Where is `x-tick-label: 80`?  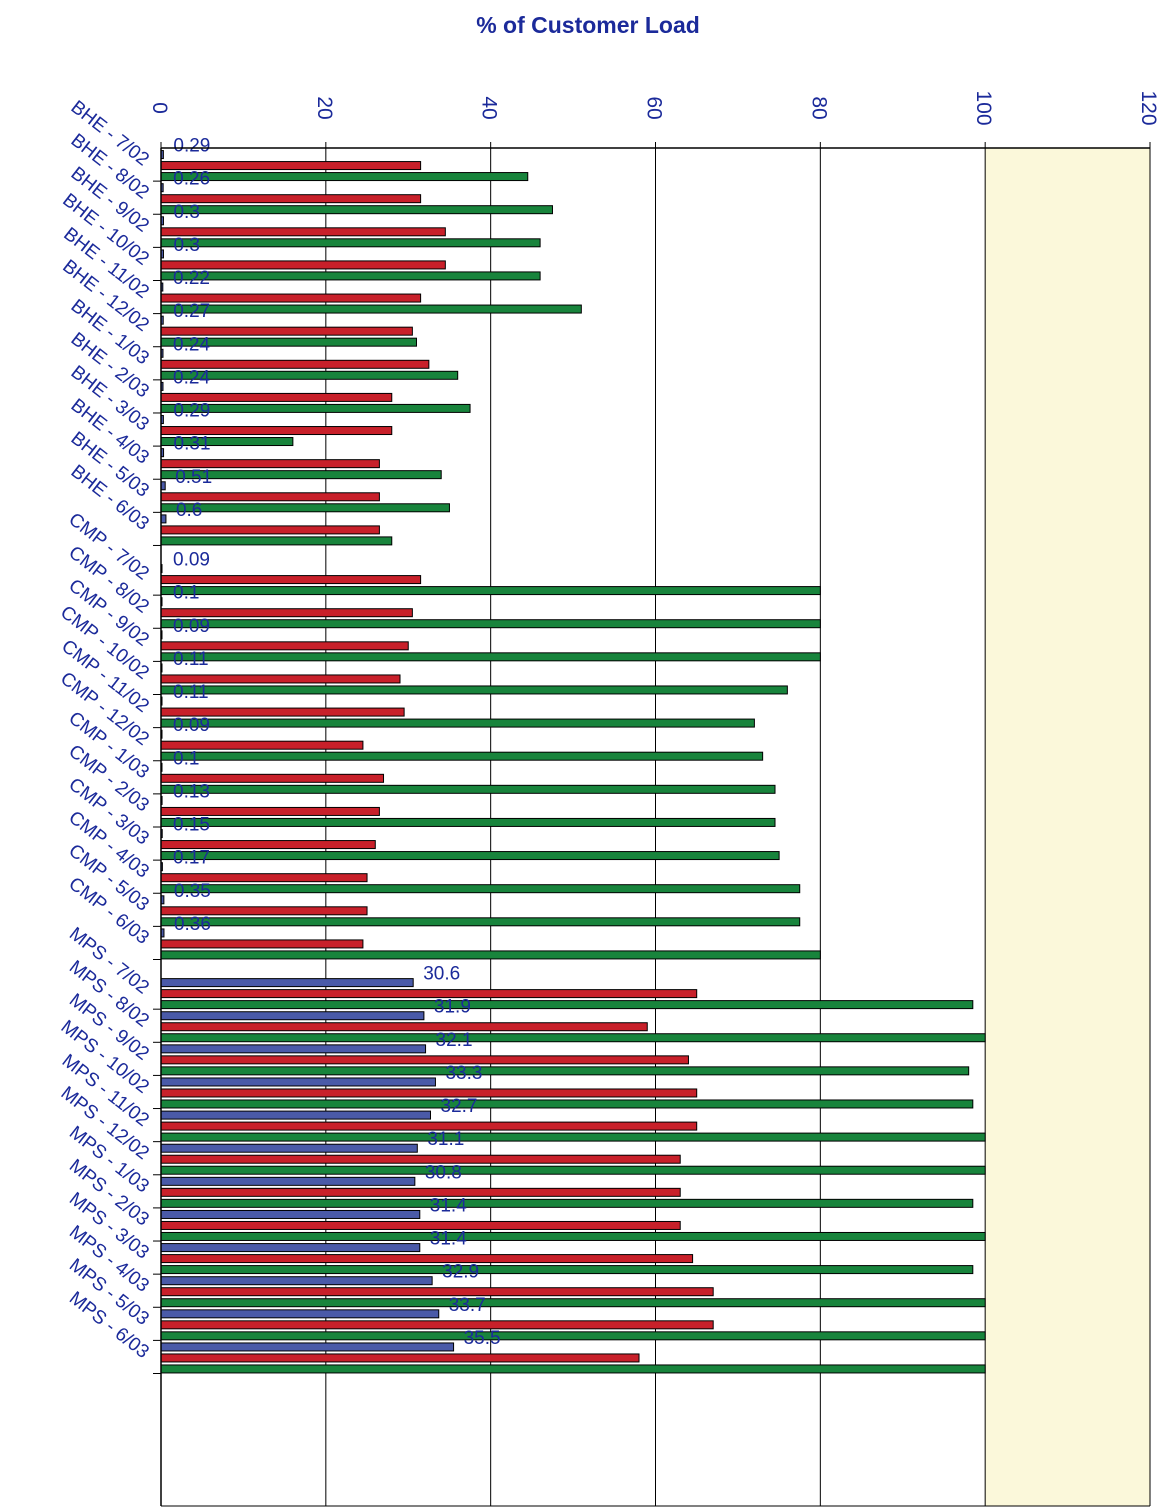
x-tick-label: 80 is located at coordinates (818, 107).